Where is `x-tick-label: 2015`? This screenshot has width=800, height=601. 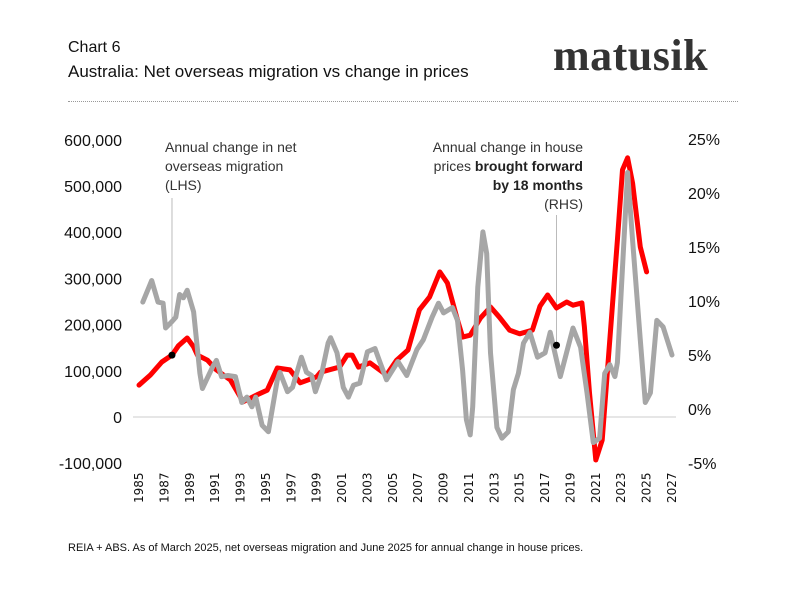
x-tick-label: 2015 is located at coordinates (520, 487).